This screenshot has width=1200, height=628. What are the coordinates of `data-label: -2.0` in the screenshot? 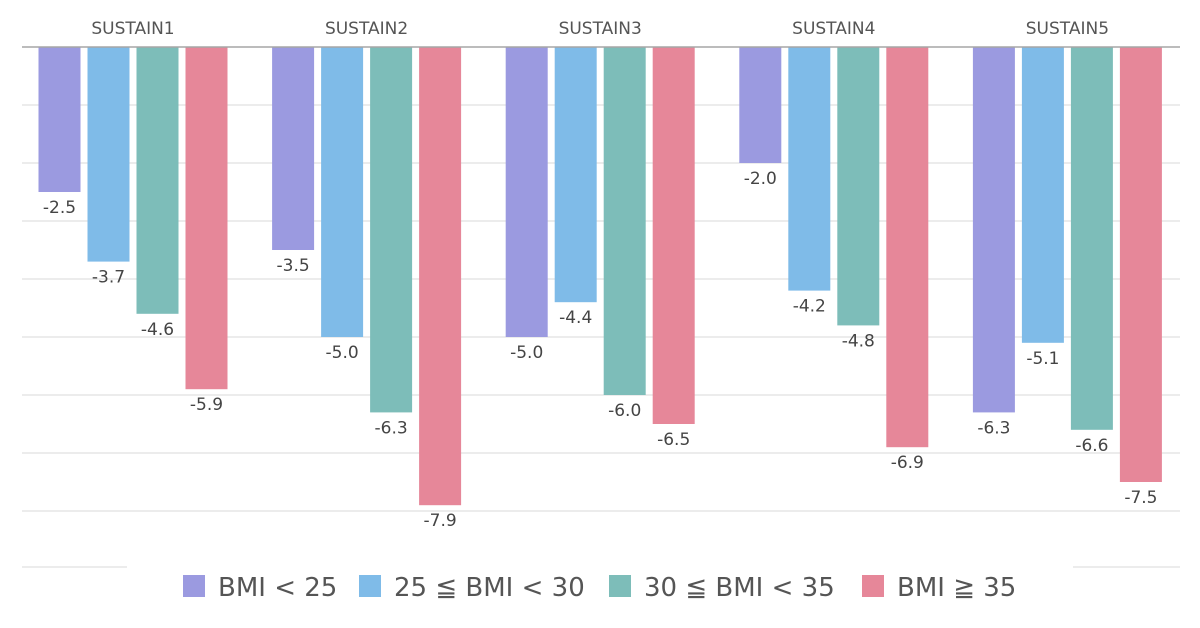 It's located at (760, 179).